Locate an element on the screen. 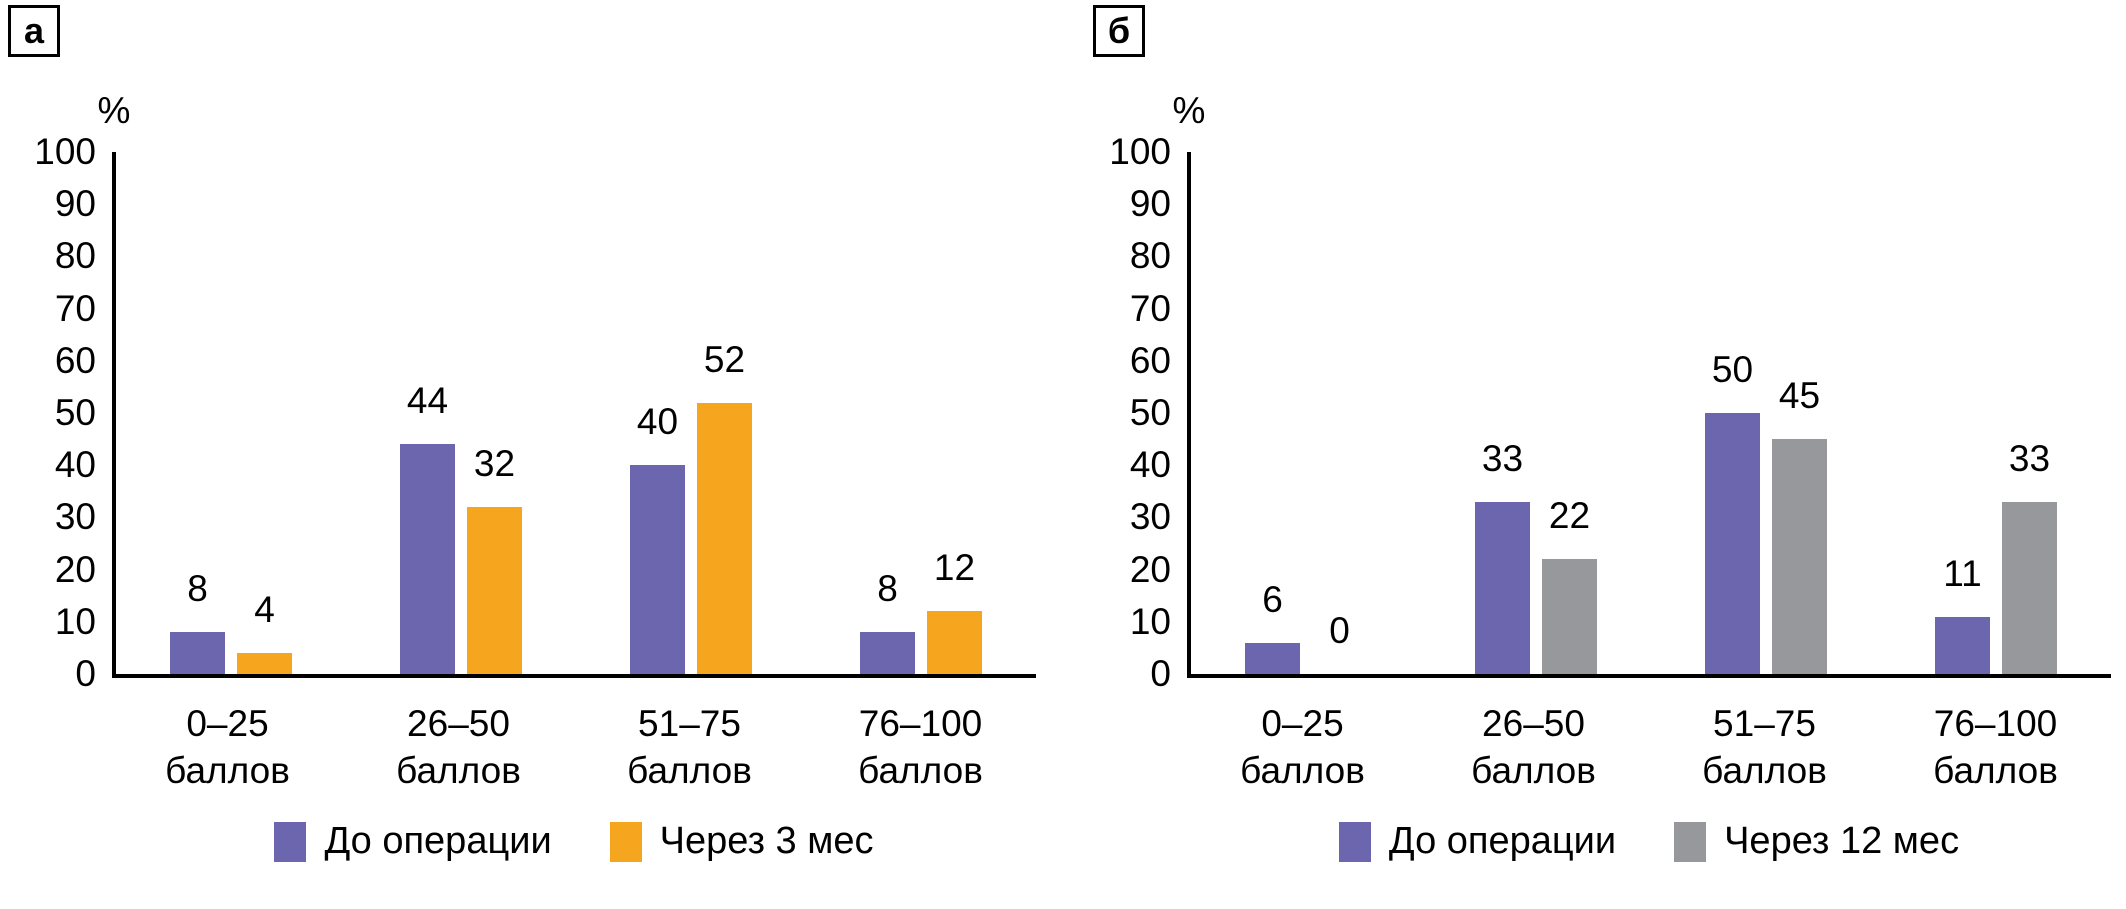  bar-wrap: 40 is located at coordinates (657, 413).